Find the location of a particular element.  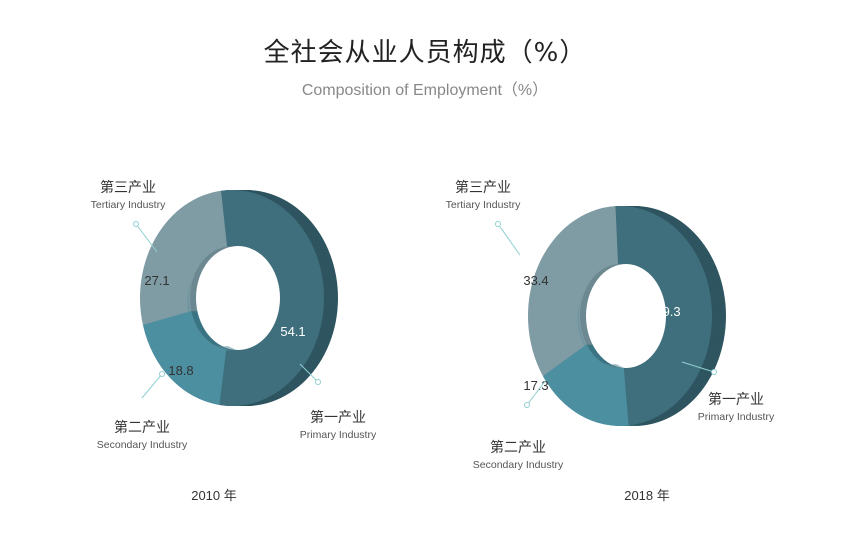

year-label-2: 2018 年 is located at coordinates (647, 495).